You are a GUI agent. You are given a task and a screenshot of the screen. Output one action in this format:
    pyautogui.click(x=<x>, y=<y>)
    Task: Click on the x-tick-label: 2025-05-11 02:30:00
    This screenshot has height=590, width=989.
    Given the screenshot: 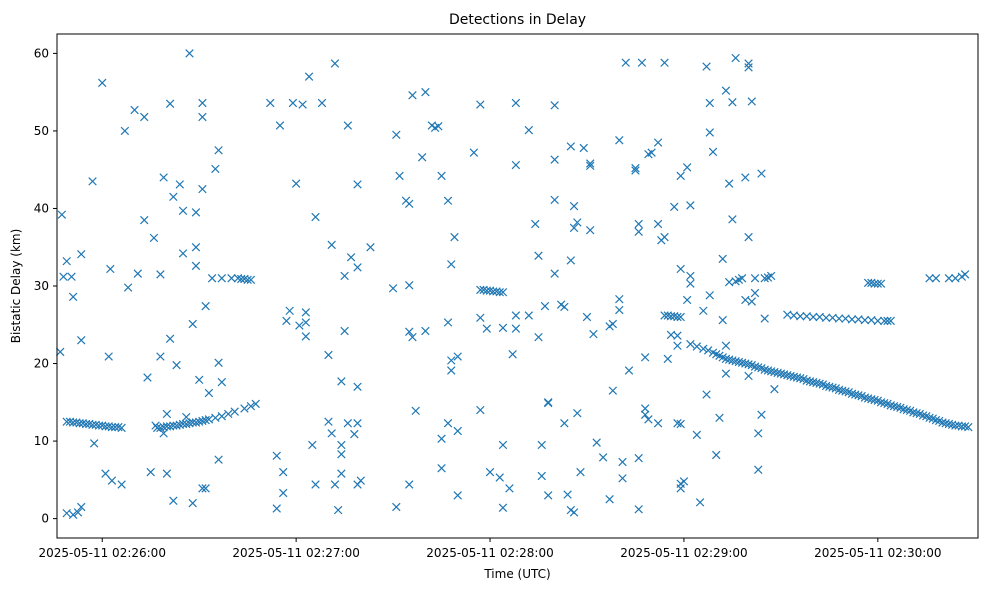 What is the action you would take?
    pyautogui.click(x=877, y=553)
    